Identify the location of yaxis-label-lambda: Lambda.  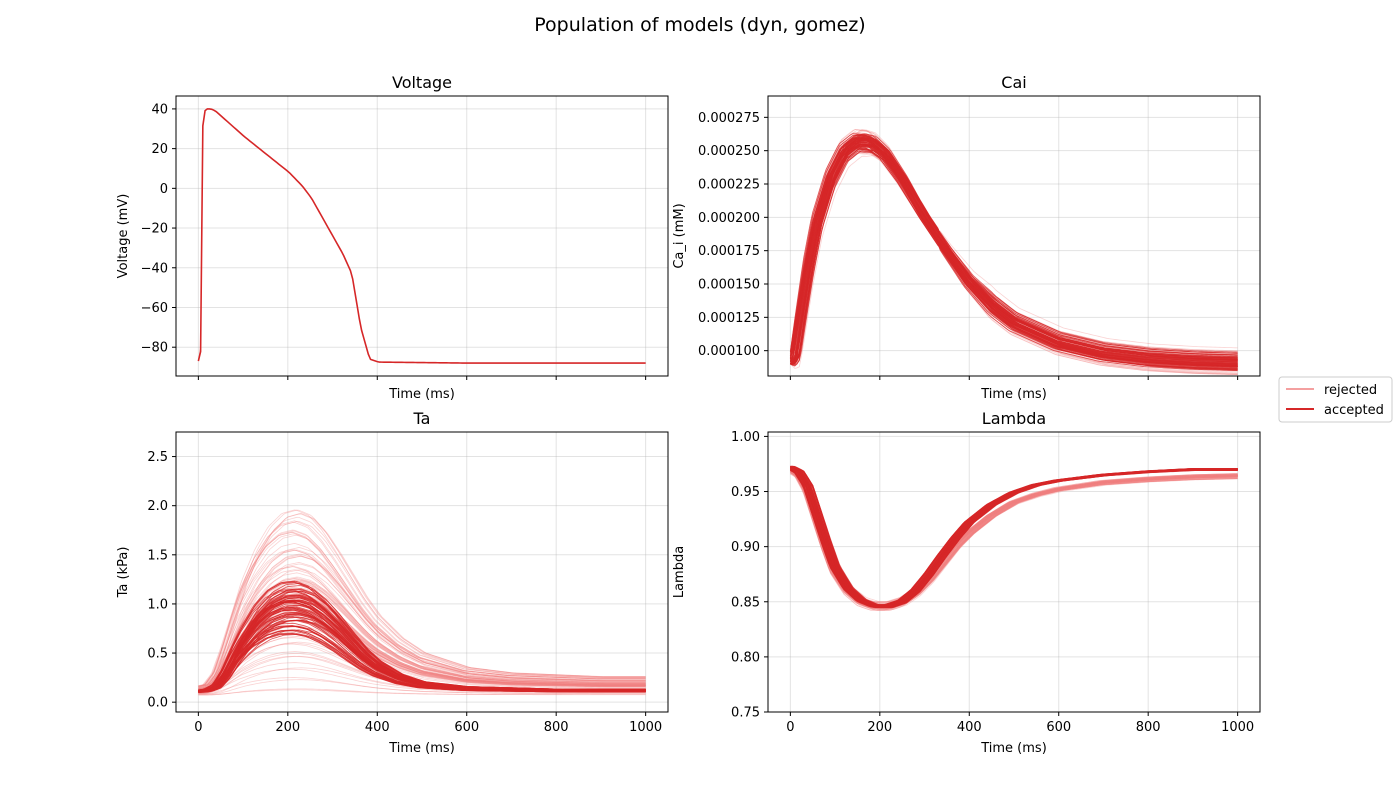
(679, 572).